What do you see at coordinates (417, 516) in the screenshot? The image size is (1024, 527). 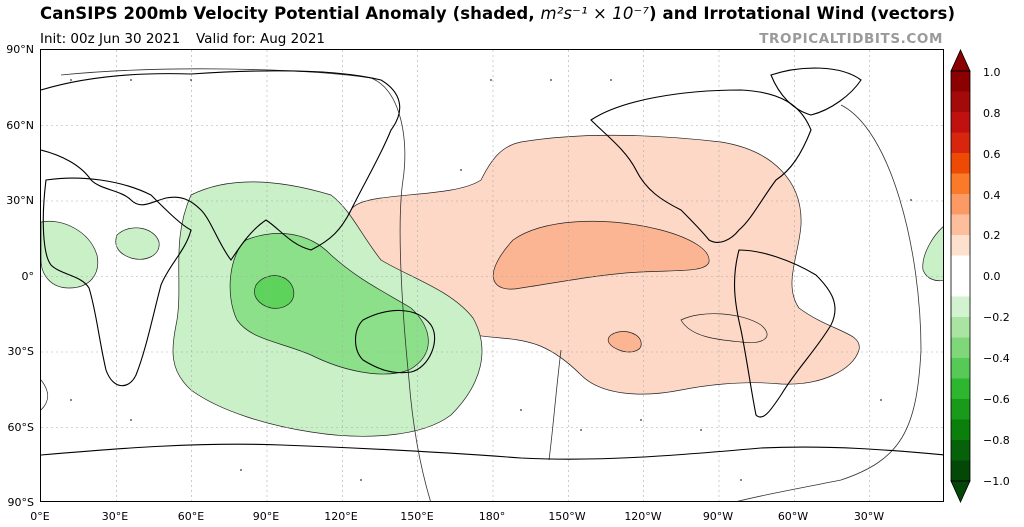 I see `lon-label-150e: 150°E` at bounding box center [417, 516].